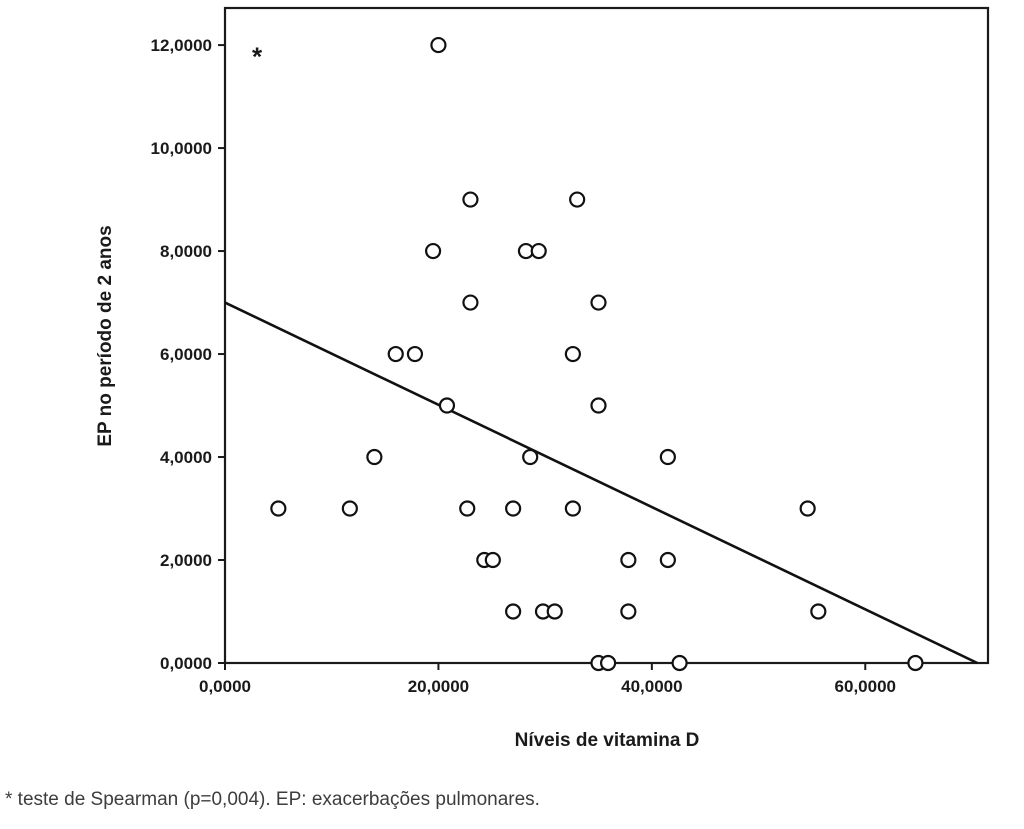 This screenshot has width=1024, height=829. What do you see at coordinates (607, 740) in the screenshot?
I see `x-axis-title: Níveis de vitamina D` at bounding box center [607, 740].